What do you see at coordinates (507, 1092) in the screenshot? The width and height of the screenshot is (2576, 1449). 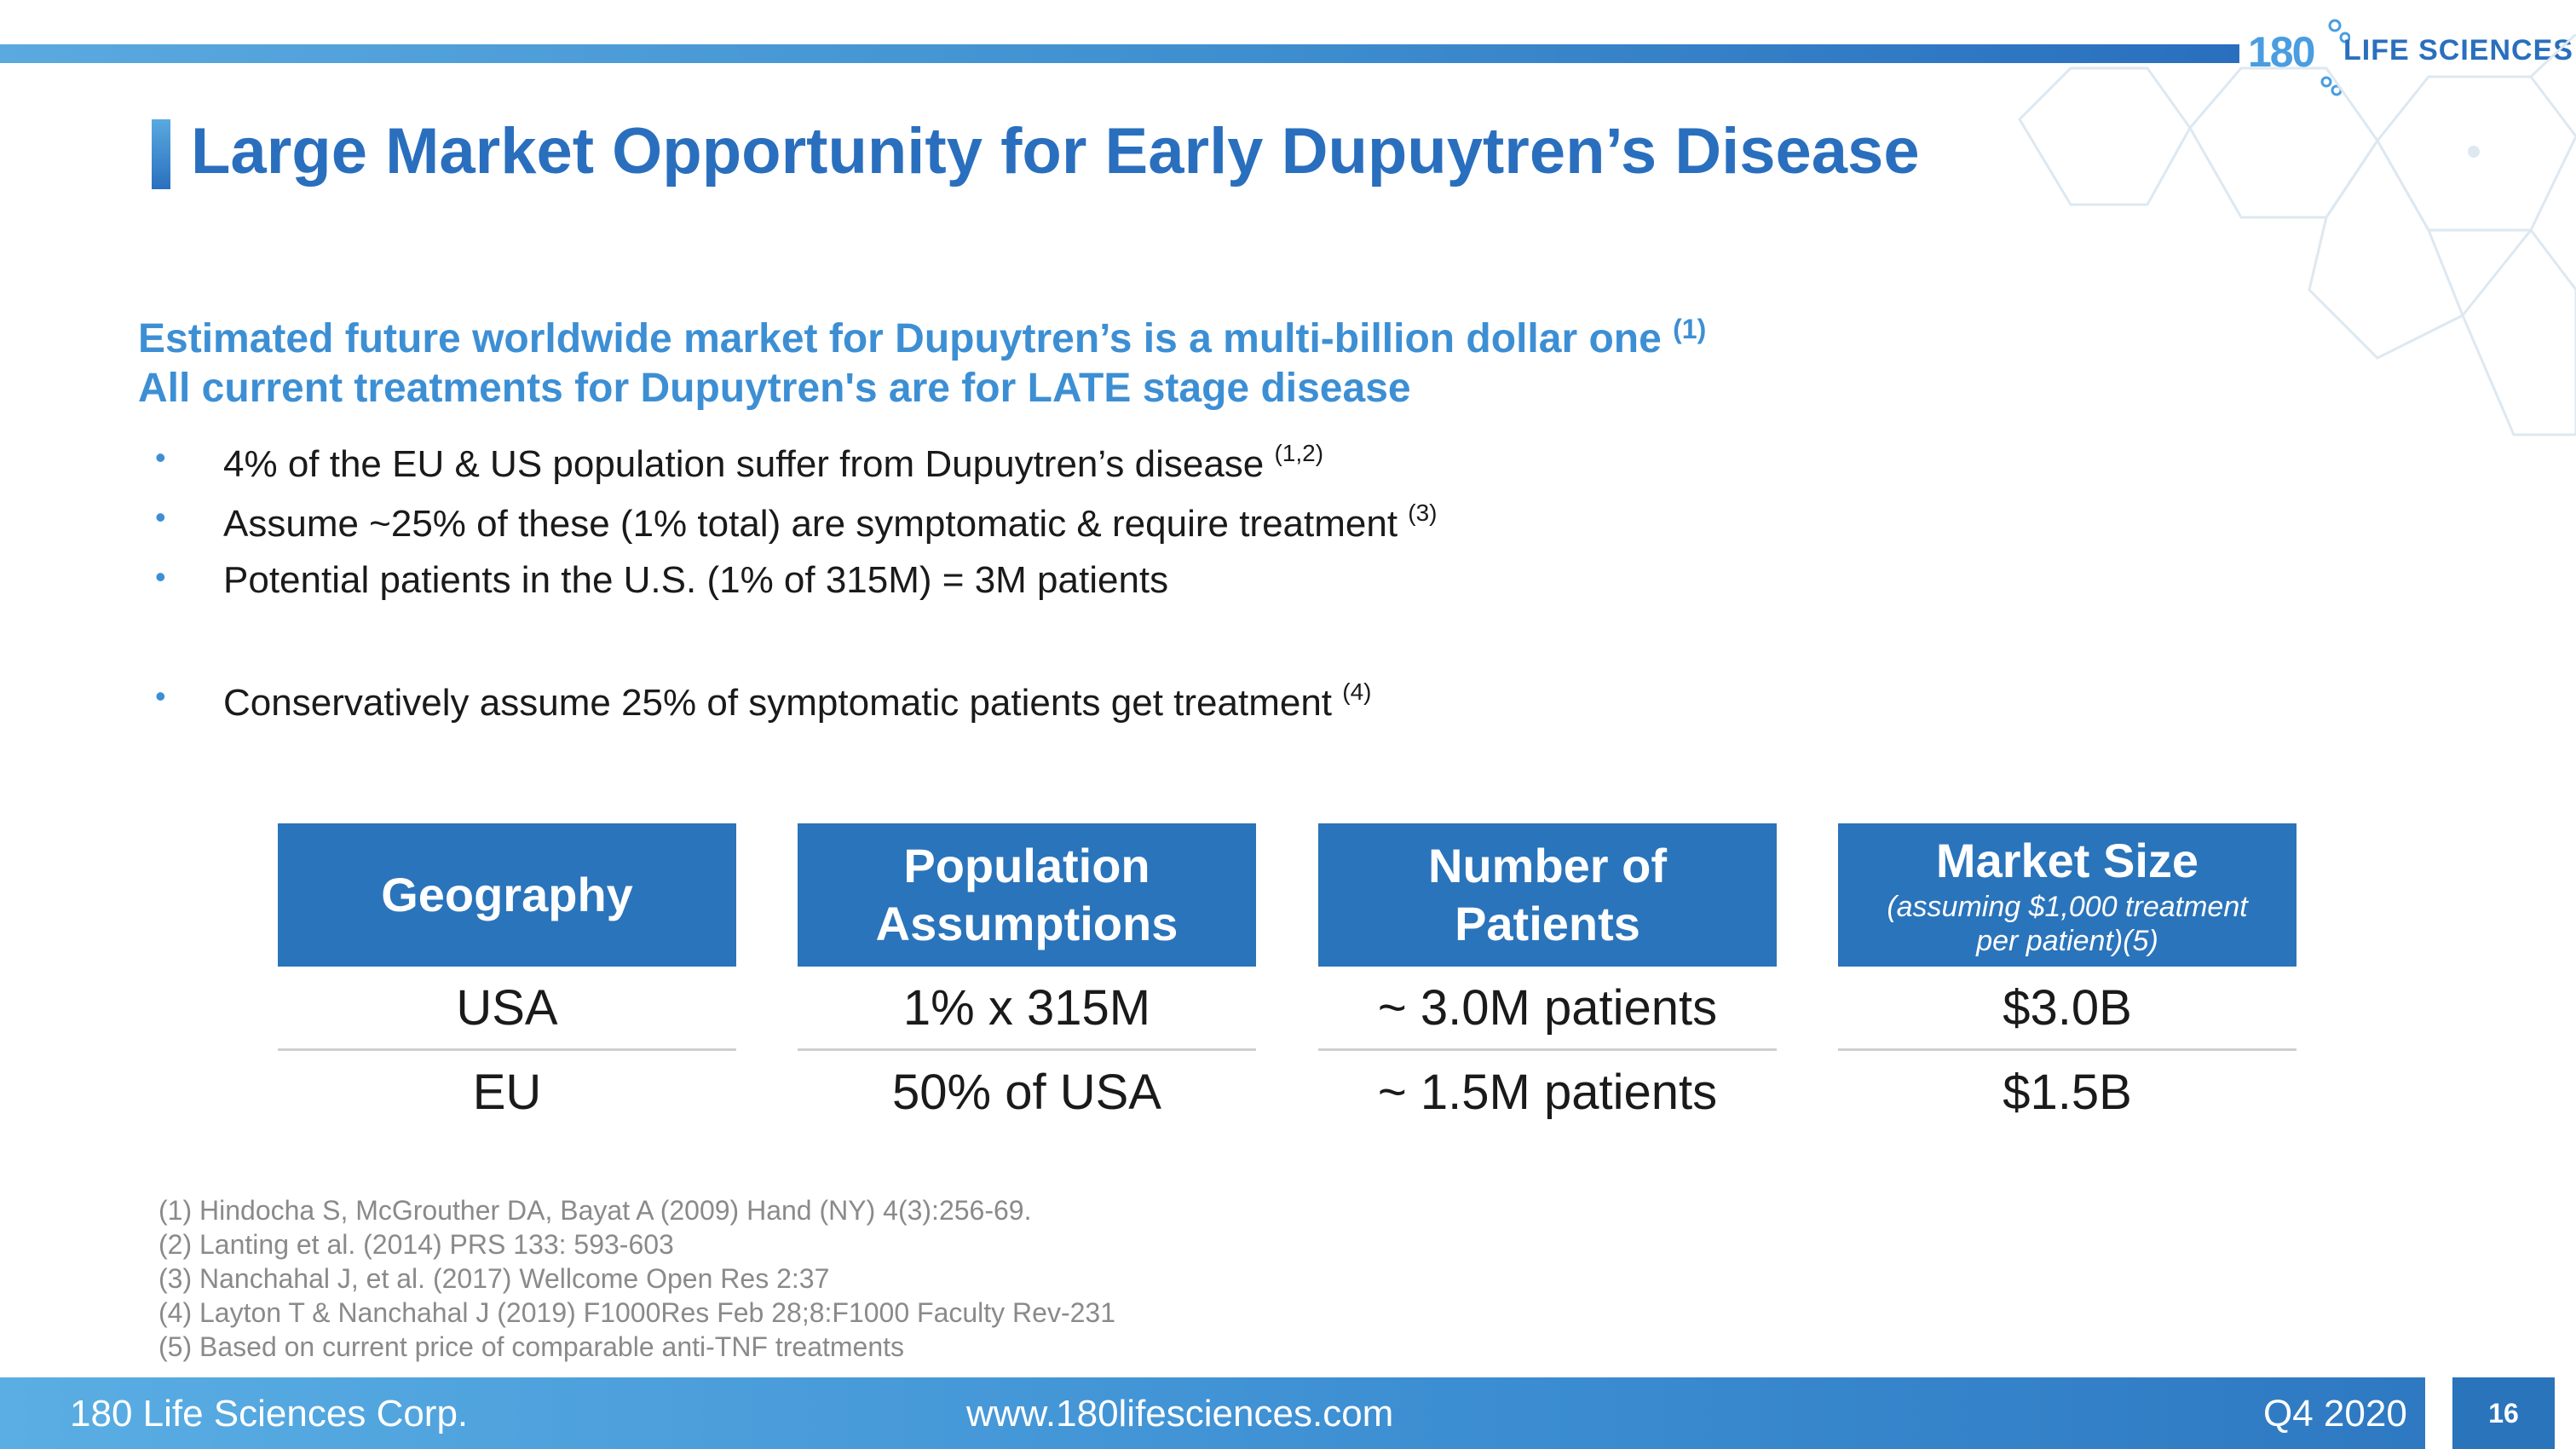 I see `table-cell: EU` at bounding box center [507, 1092].